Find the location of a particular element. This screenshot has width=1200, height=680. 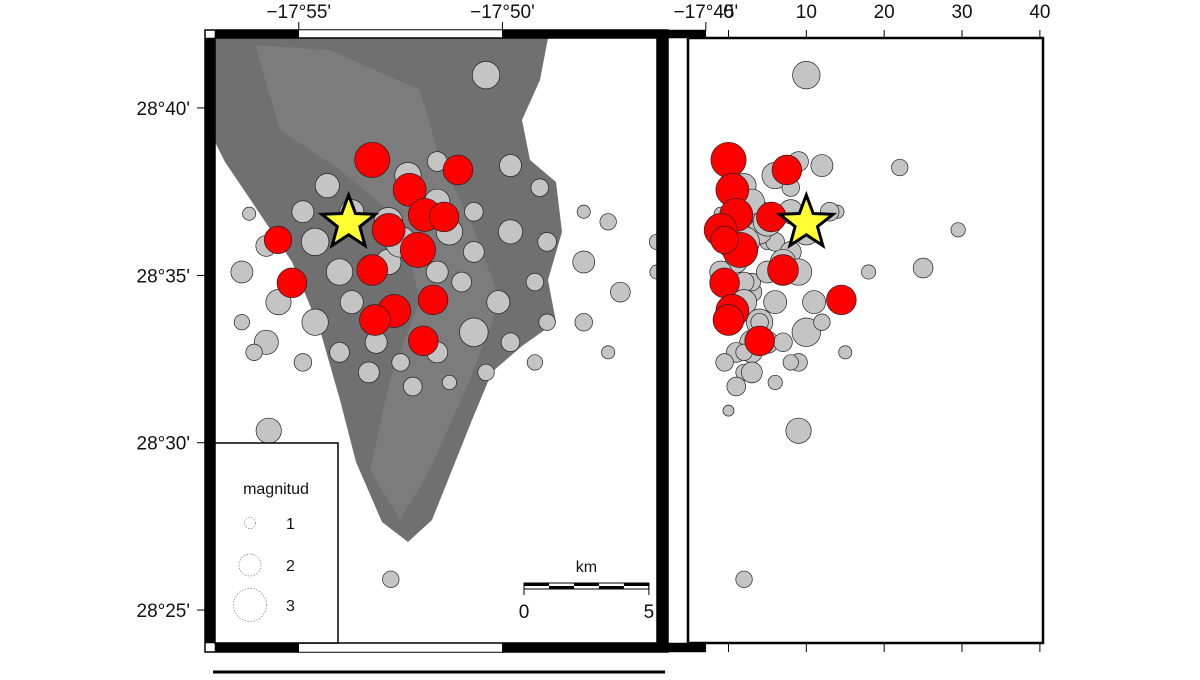

y-tick-label: 28°30' is located at coordinates (164, 444).